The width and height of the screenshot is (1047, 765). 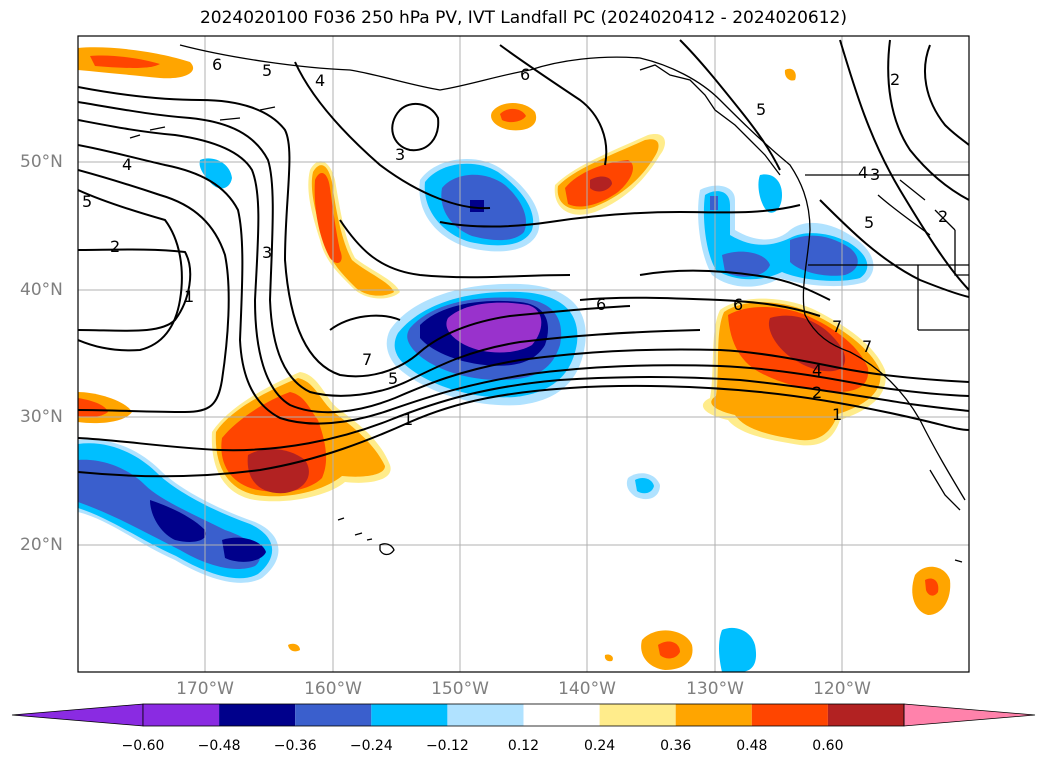 I want to click on pos-anomaly-southwest, so click(x=301, y=437).